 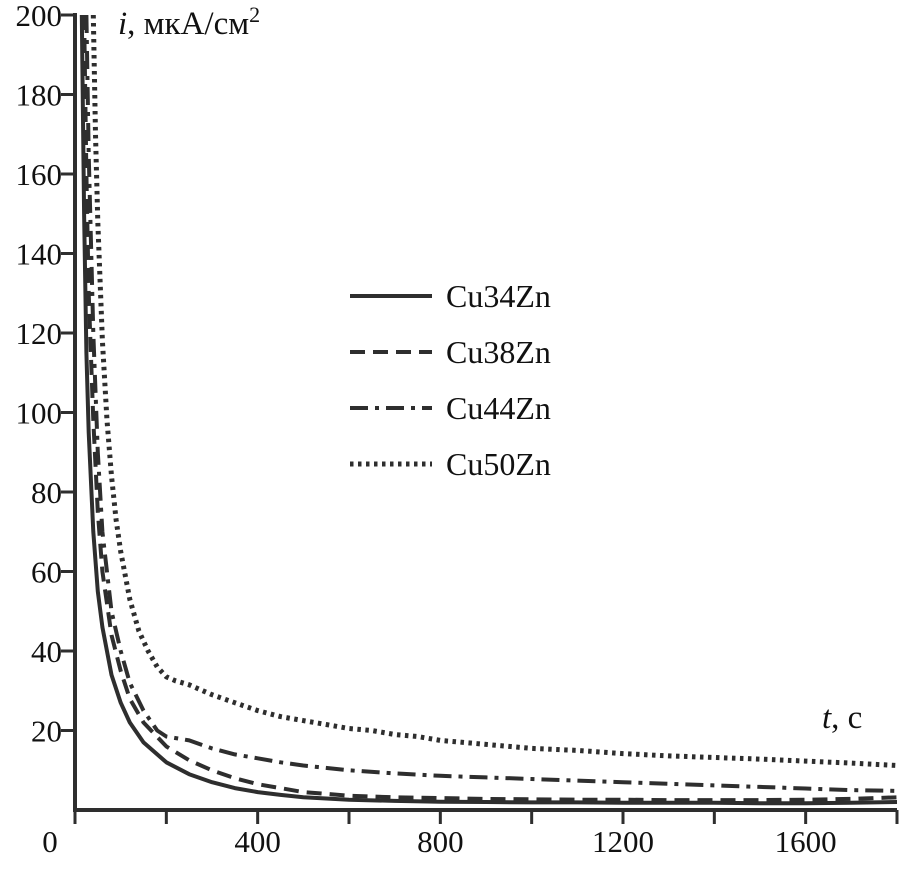 What do you see at coordinates (498, 464) in the screenshot?
I see `legend-label-cu50zn: Cu50Zn` at bounding box center [498, 464].